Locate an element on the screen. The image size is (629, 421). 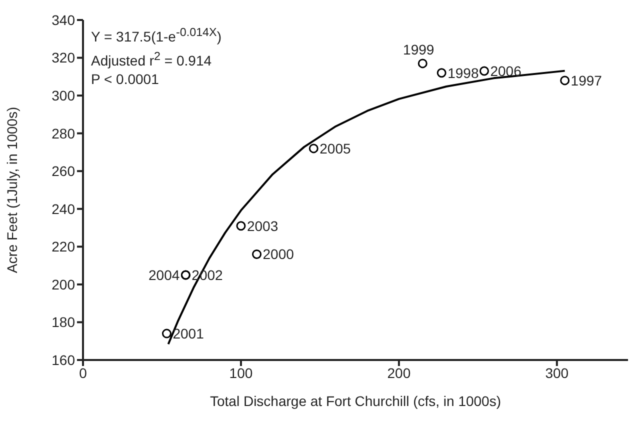
annotation: 2001 is located at coordinates (188, 334).